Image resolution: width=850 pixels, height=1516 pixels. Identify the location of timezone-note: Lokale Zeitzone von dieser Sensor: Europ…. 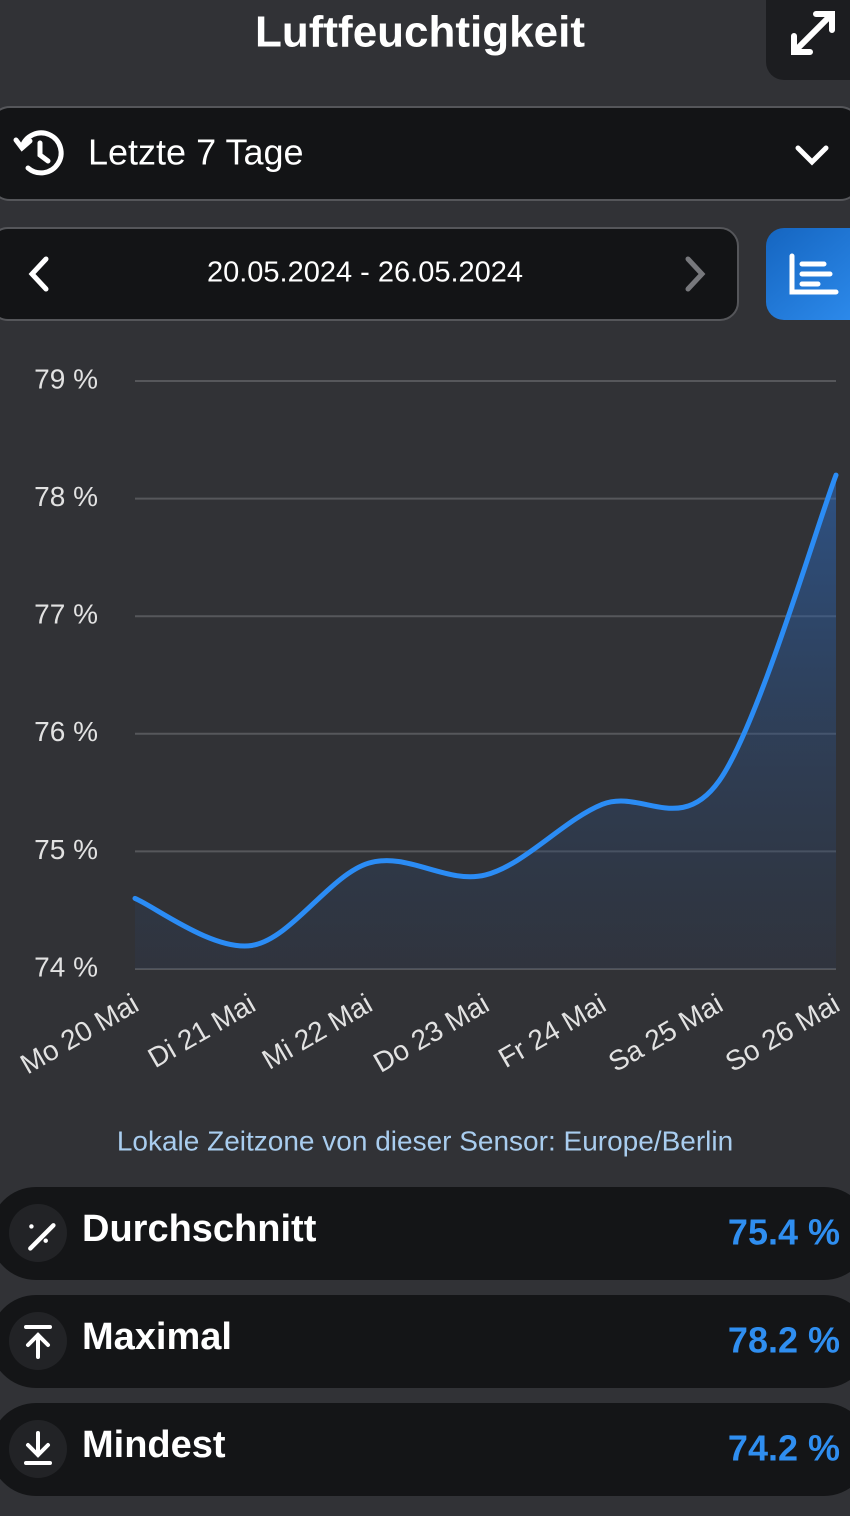
(425, 1140).